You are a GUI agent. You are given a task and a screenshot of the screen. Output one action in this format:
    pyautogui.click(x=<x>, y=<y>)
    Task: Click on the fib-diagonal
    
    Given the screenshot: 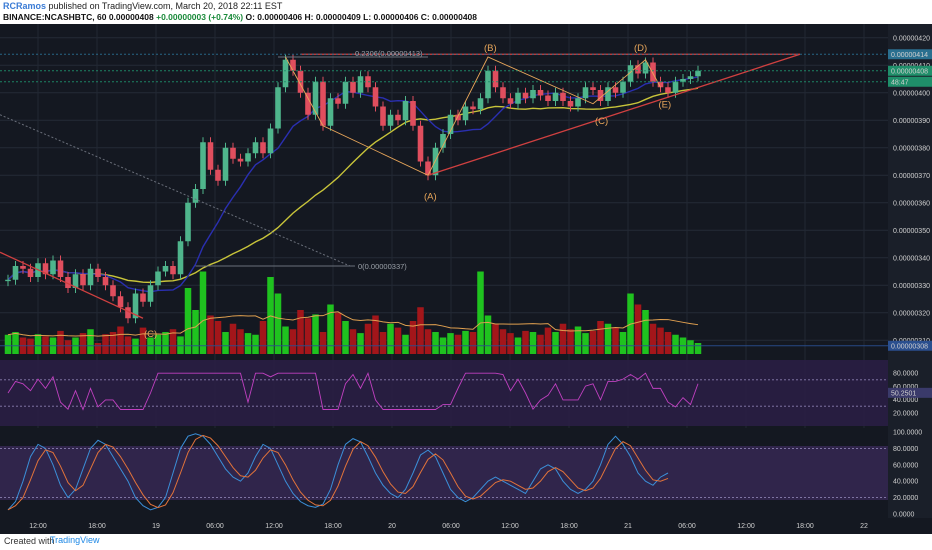 What is the action you would take?
    pyautogui.click(x=175, y=190)
    